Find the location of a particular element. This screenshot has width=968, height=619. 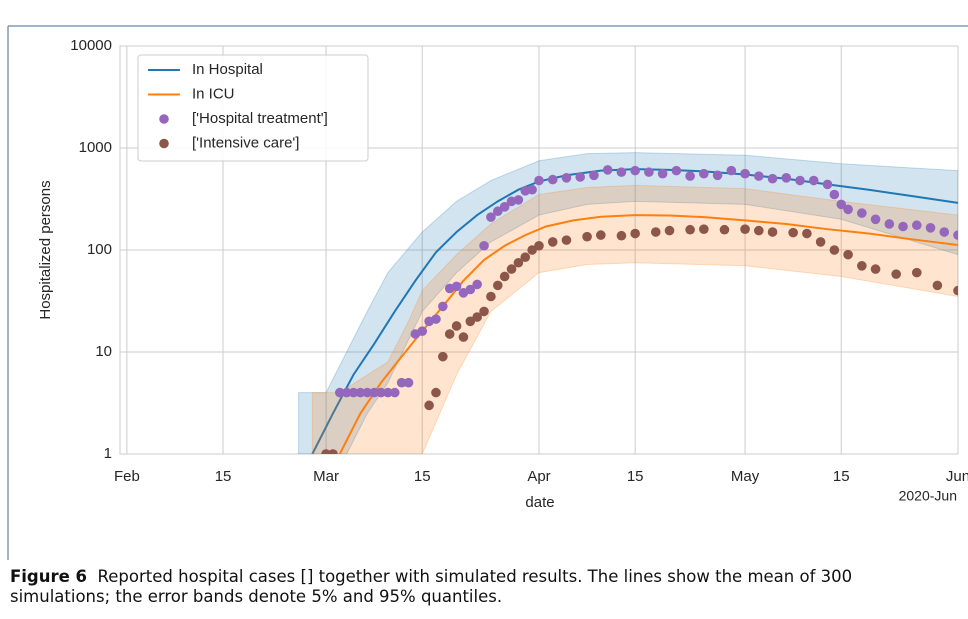

x-offset-label: 2020-Jun is located at coordinates (928, 496).